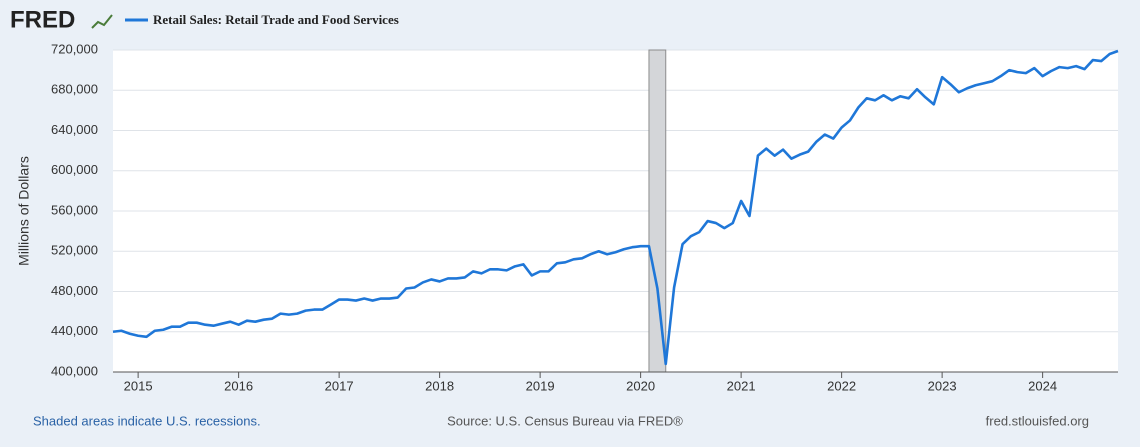 This screenshot has height=447, width=1140. I want to click on y-tick-label: 600,000, so click(74, 169).